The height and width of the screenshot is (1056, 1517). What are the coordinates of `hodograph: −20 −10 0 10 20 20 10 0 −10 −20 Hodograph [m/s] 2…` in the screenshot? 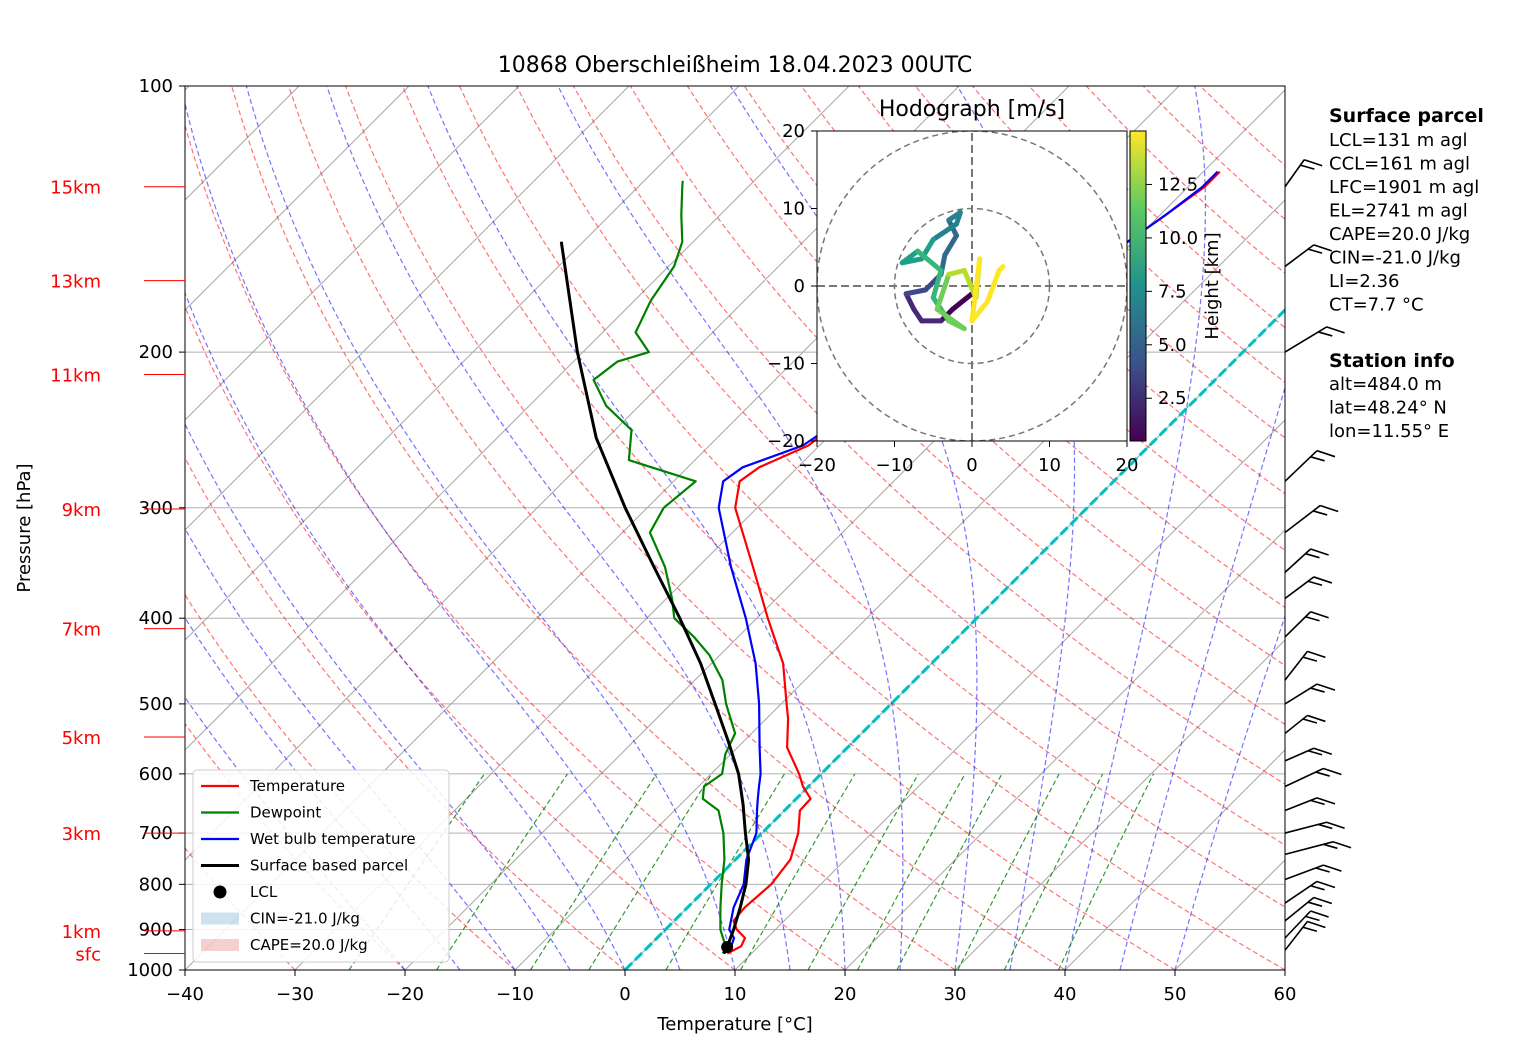 It's located at (995, 286).